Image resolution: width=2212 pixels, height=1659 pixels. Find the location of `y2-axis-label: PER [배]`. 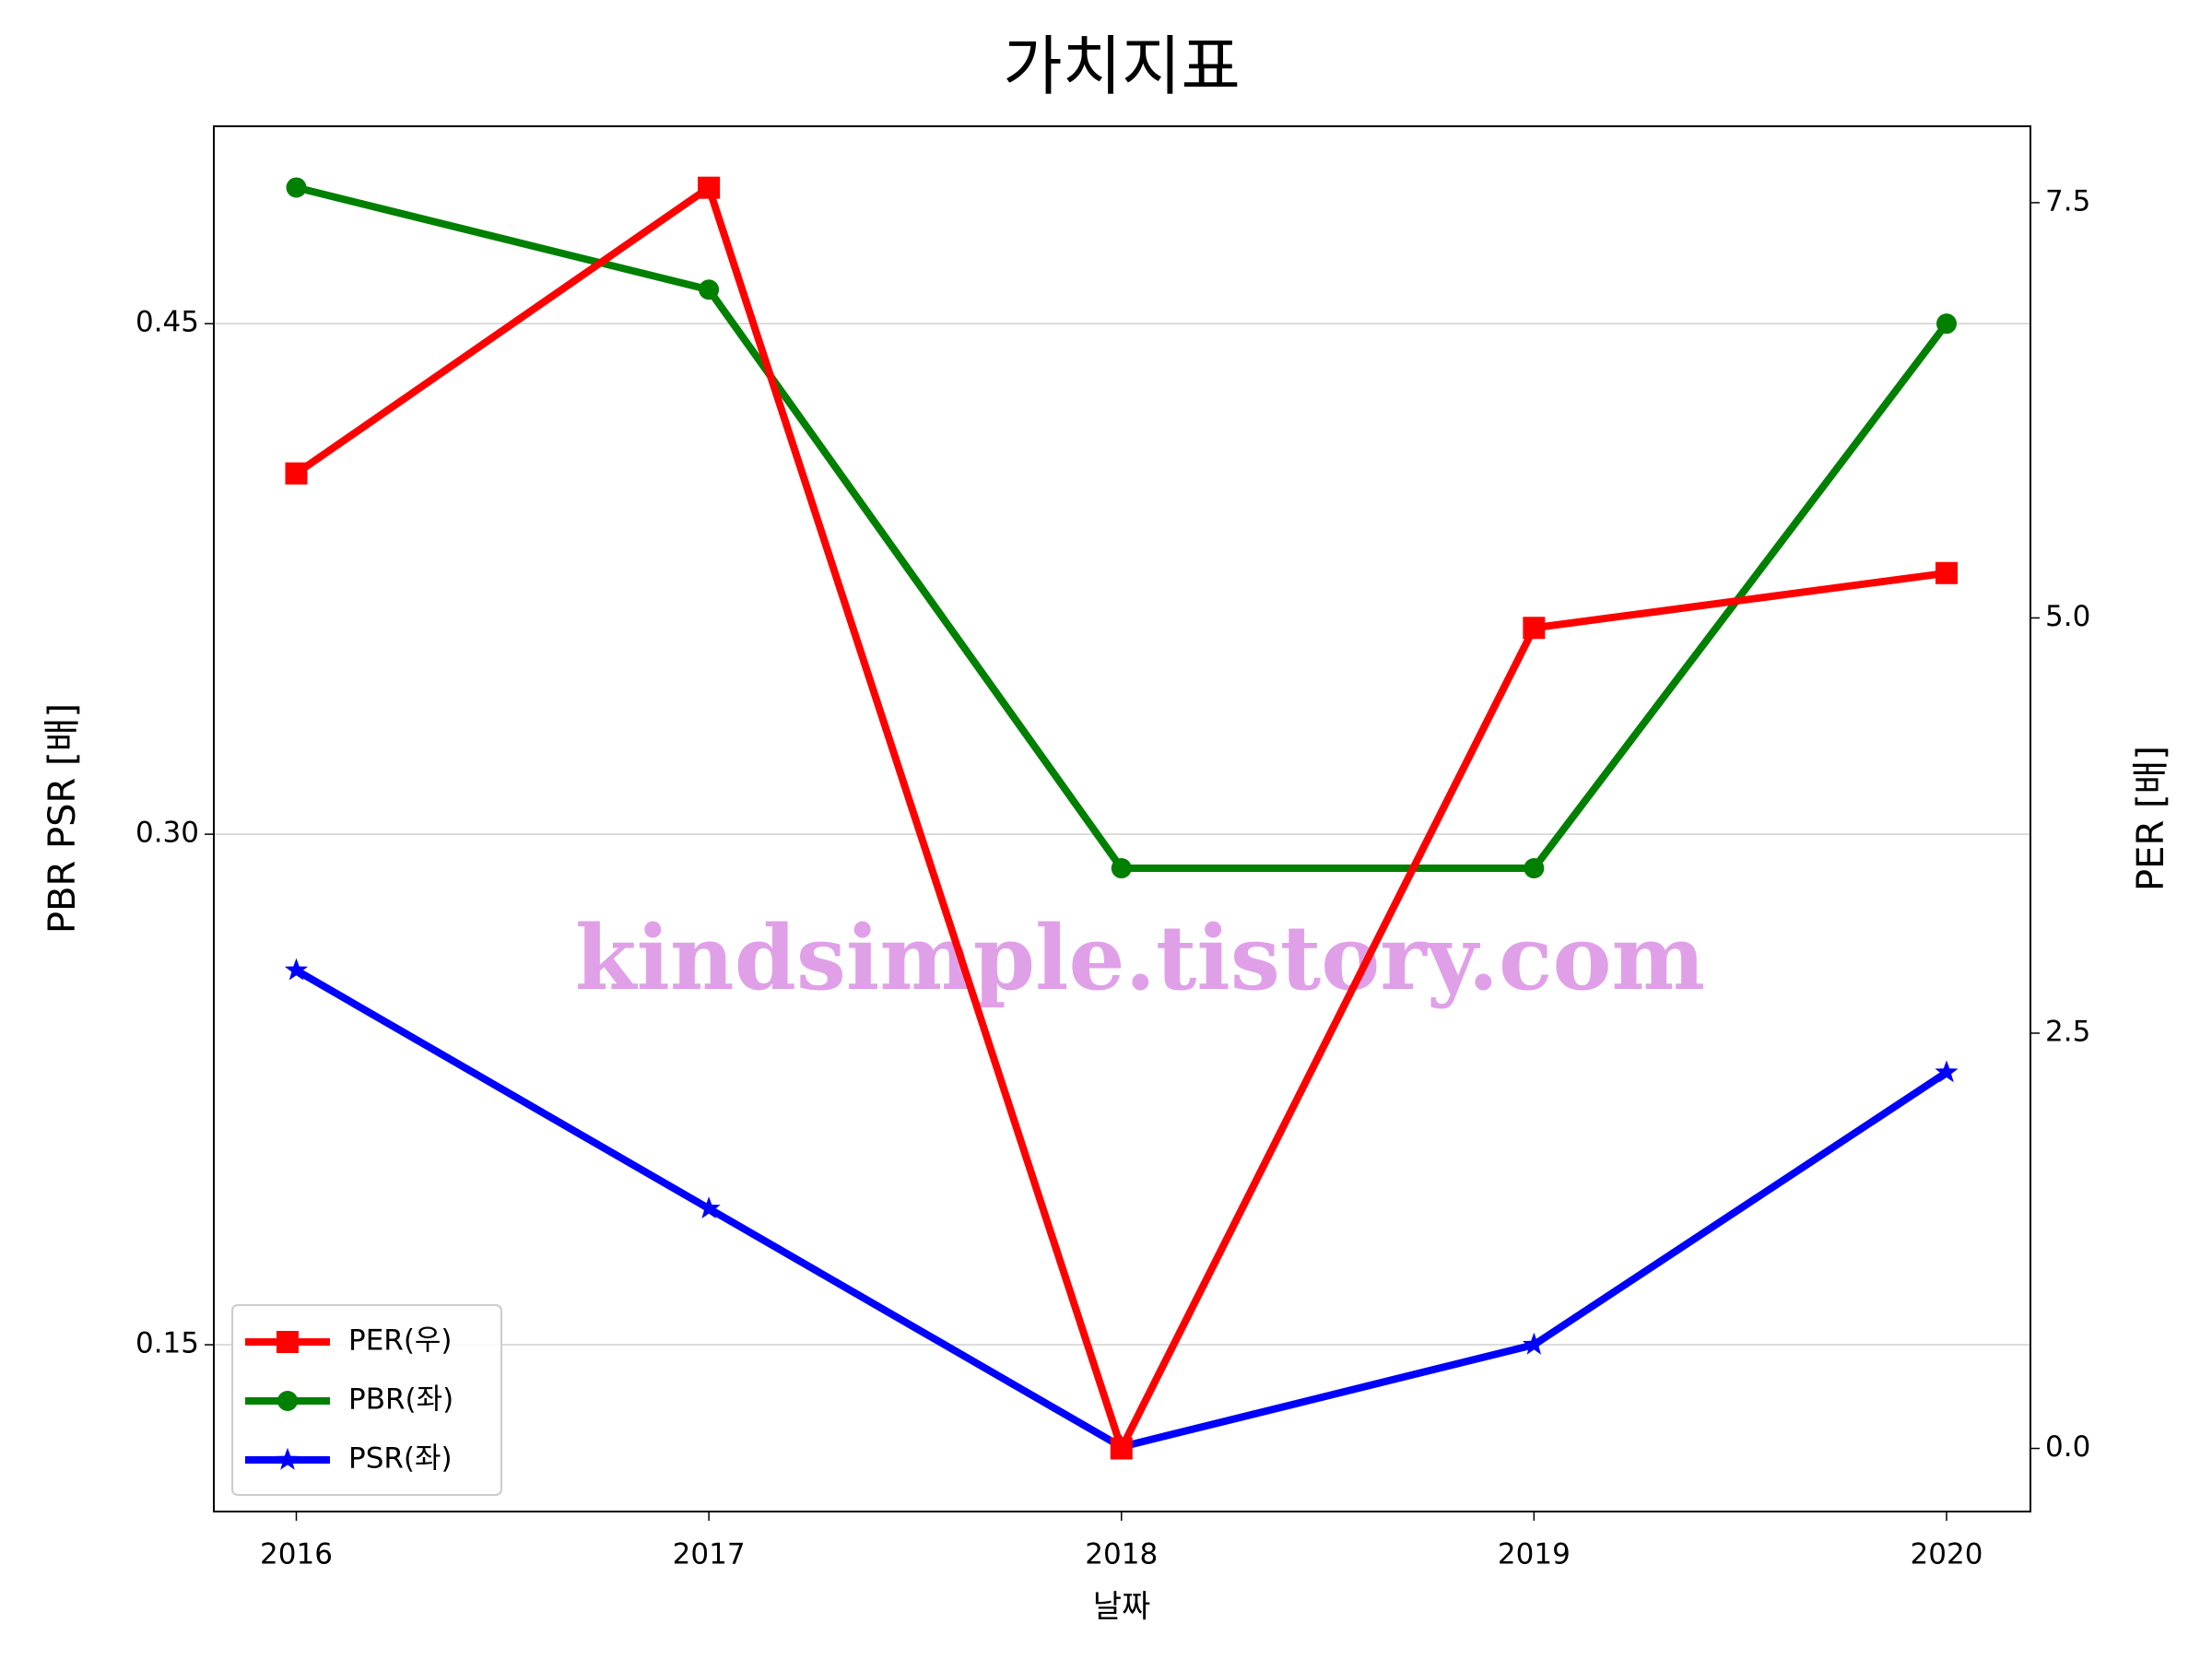

y2-axis-label: PER [배] is located at coordinates (2151, 818).